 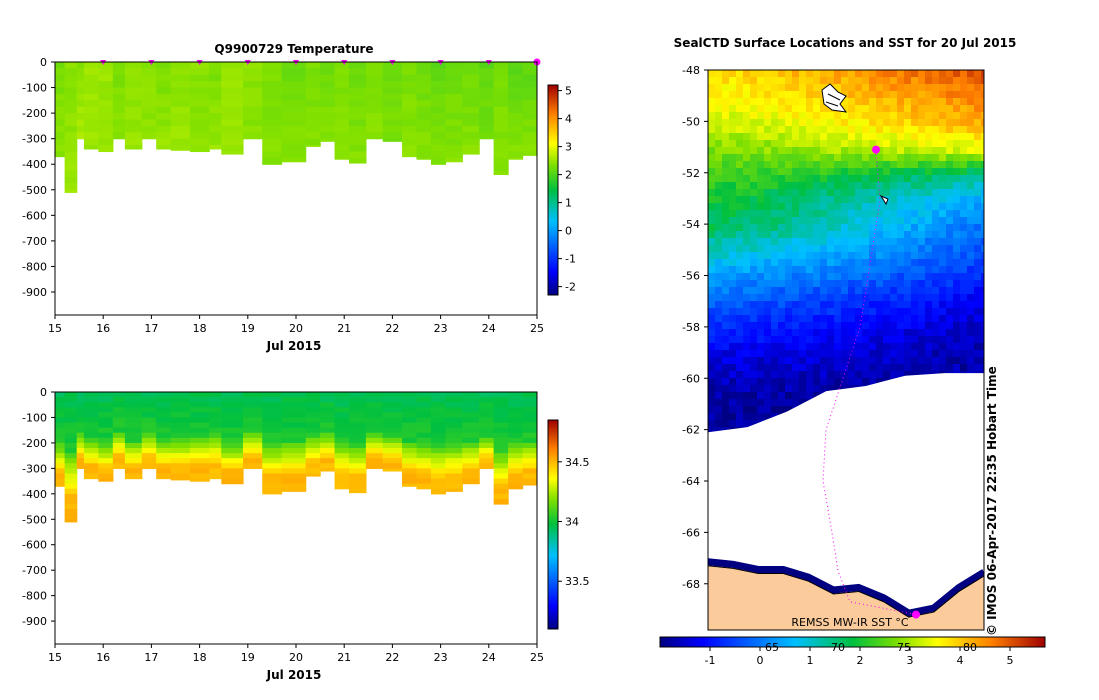 I want to click on y-tick-label: 0, so click(x=43, y=392).